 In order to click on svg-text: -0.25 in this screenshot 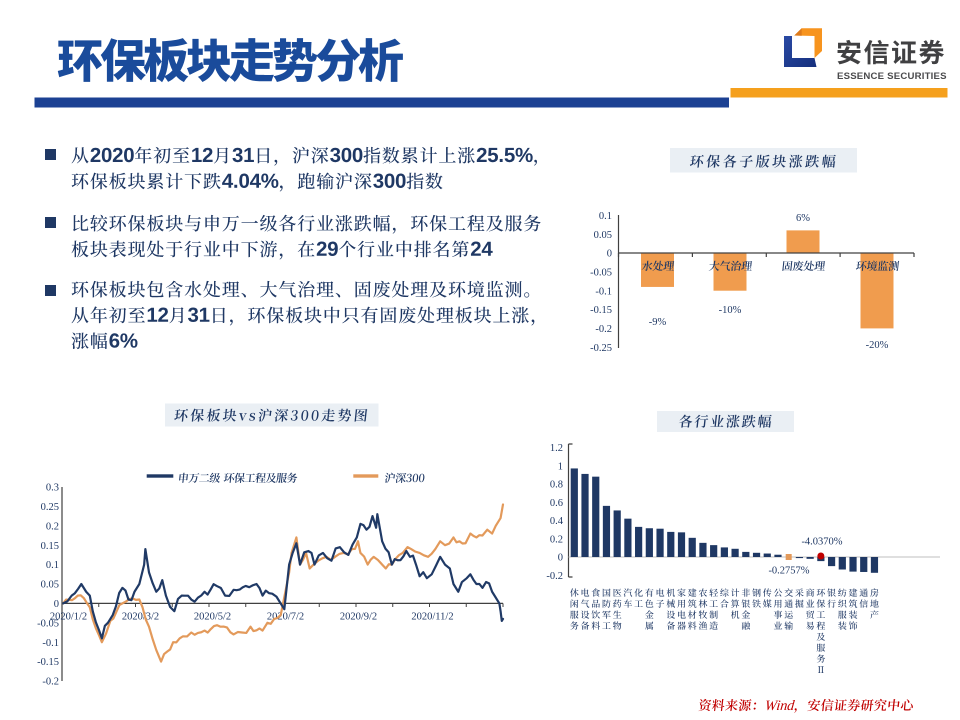, I will do `click(601, 348)`.